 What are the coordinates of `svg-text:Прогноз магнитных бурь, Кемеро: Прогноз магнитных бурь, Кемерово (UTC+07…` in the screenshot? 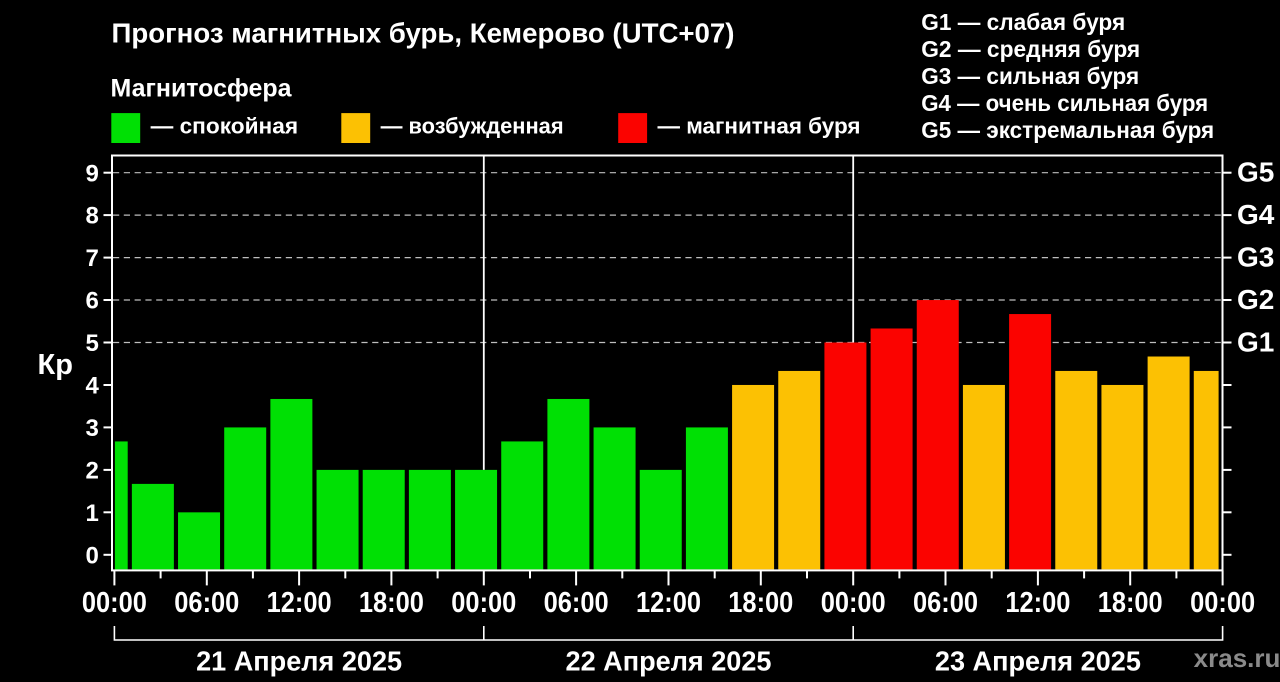 It's located at (423, 33).